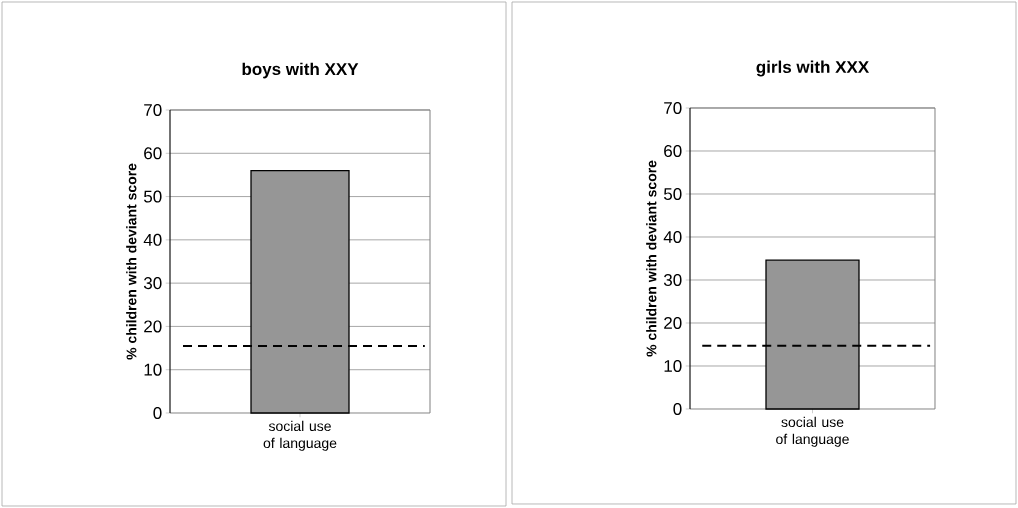 The width and height of the screenshot is (1018, 508). Describe the element at coordinates (813, 68) in the screenshot. I see `chart-title: girls with XXX` at that location.